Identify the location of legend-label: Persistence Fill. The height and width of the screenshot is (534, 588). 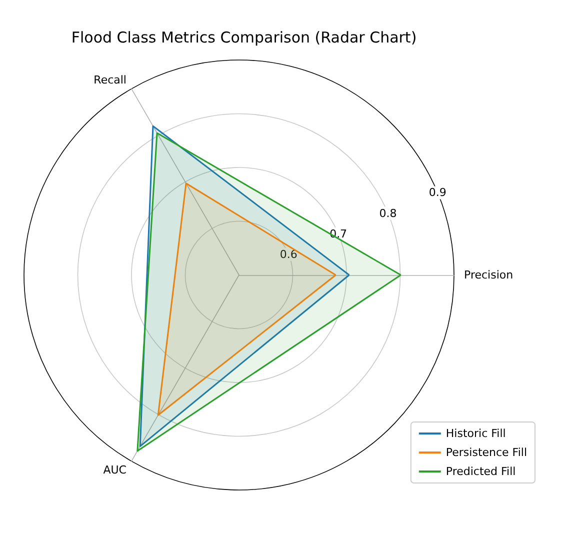
(486, 452).